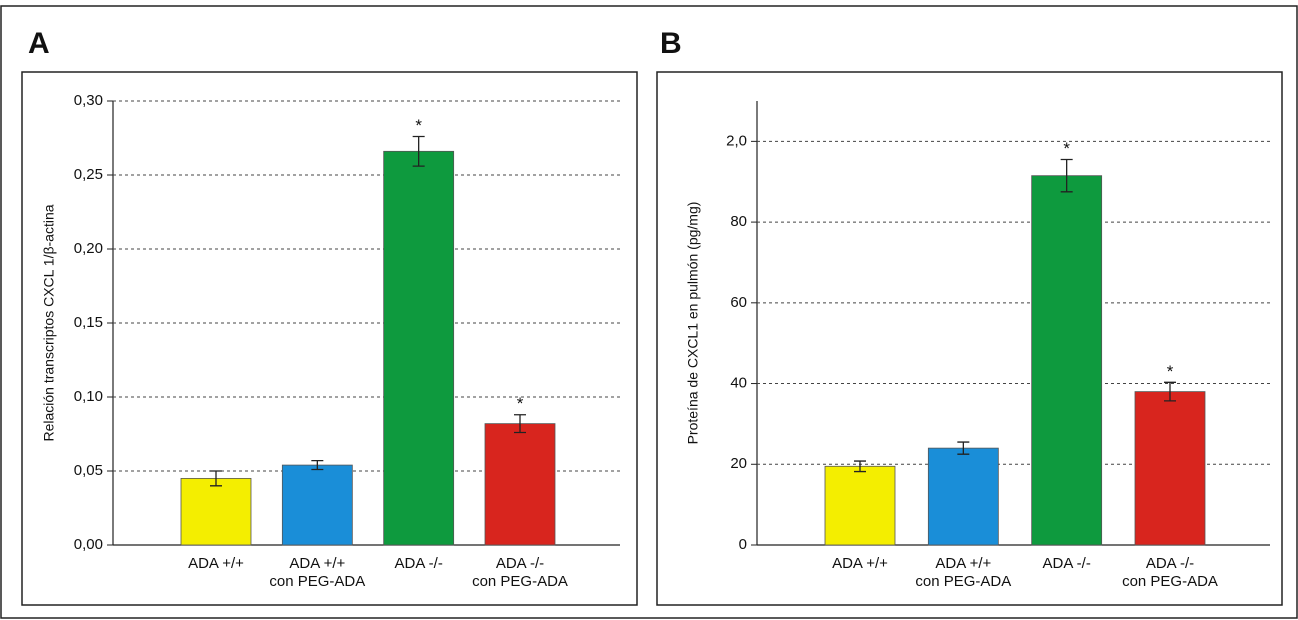 This screenshot has height=620, width=1298. What do you see at coordinates (88, 100) in the screenshot?
I see `y-tick-label: 0,30` at bounding box center [88, 100].